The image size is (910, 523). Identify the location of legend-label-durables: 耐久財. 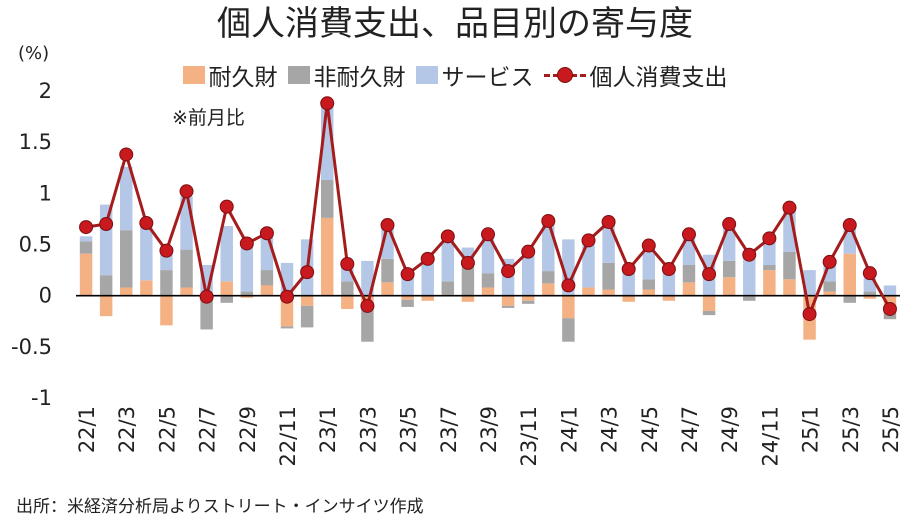
(243, 78).